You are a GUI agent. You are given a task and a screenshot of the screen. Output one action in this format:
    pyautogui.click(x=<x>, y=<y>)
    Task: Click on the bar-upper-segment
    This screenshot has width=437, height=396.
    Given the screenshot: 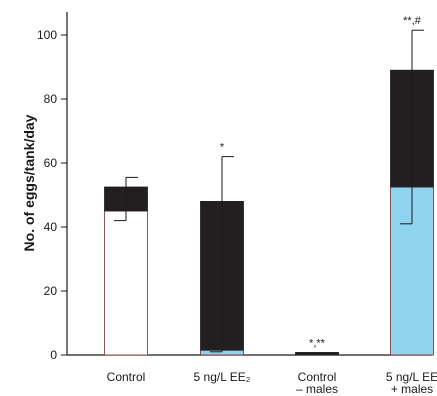 What is the action you would take?
    pyautogui.click(x=317, y=354)
    